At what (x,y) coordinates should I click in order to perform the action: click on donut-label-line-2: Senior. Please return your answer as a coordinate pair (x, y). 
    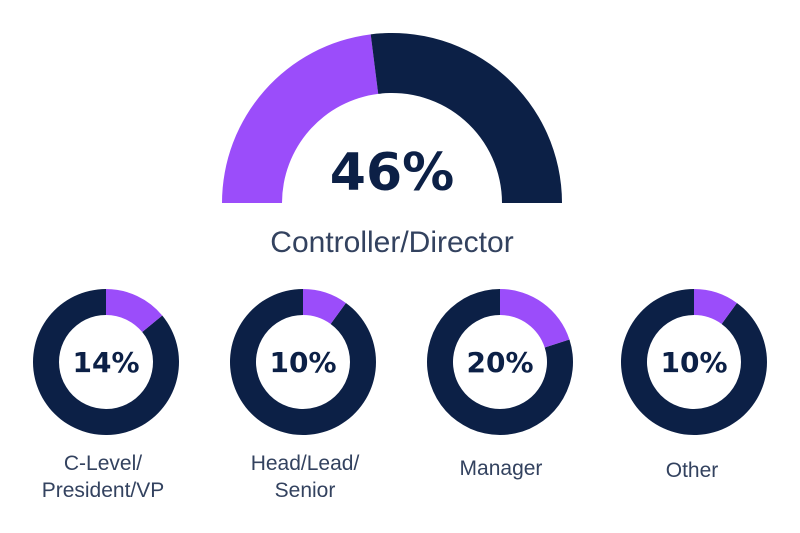
    Looking at the image, I should click on (305, 490).